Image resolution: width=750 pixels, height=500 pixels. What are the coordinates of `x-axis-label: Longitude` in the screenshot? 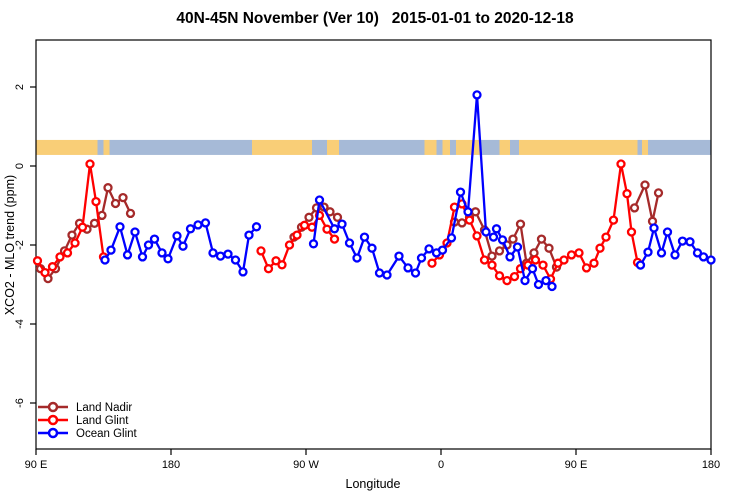 It's located at (373, 484).